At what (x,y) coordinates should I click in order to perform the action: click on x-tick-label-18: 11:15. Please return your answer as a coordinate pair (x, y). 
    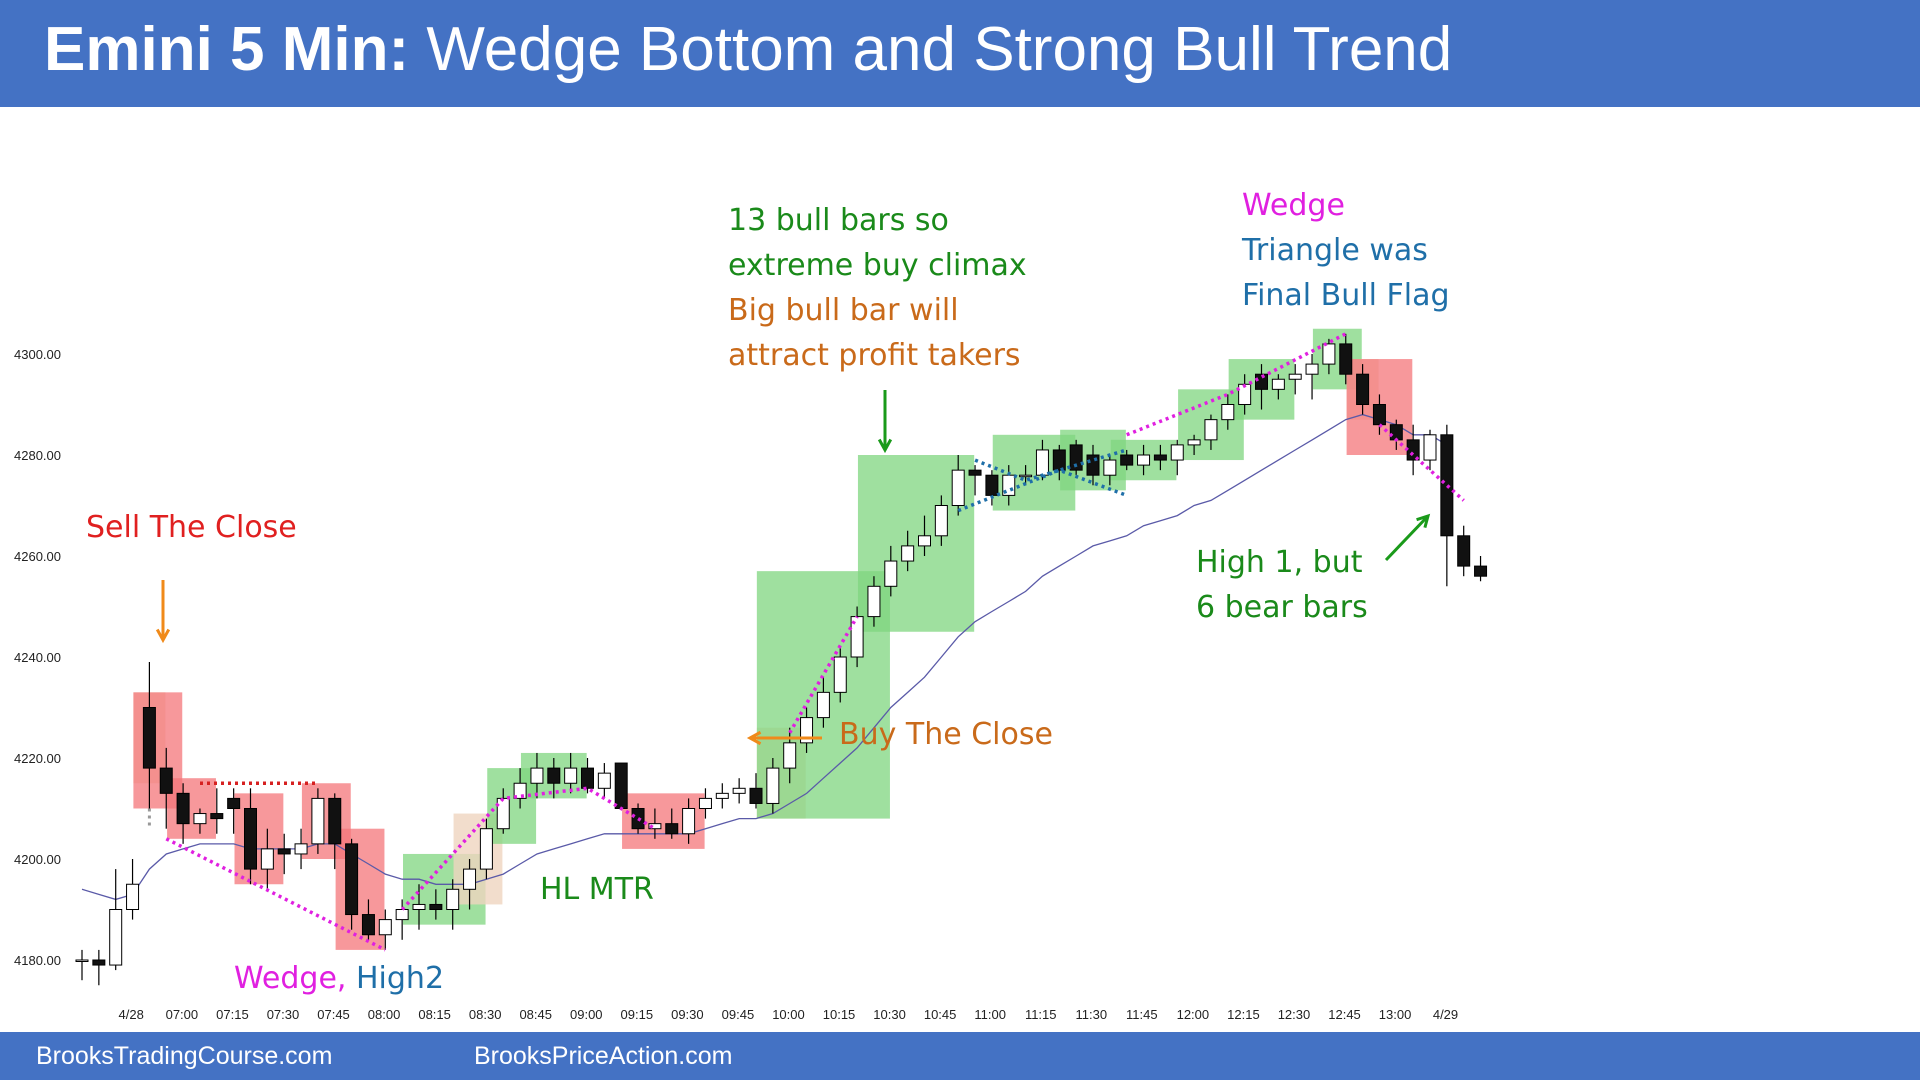
    Looking at the image, I should click on (1041, 1014).